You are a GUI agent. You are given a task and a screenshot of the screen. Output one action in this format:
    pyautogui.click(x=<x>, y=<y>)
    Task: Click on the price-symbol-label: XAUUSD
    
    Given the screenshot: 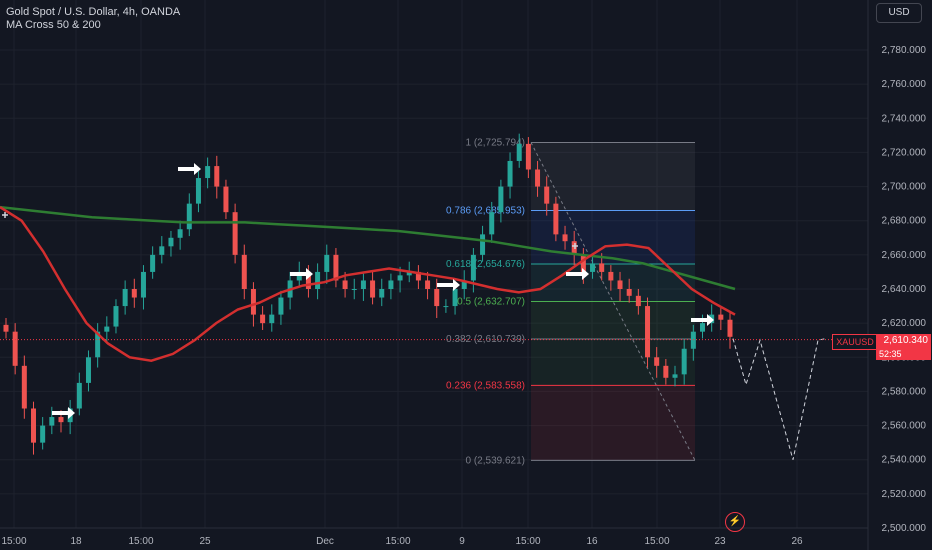 What is the action you would take?
    pyautogui.click(x=855, y=342)
    